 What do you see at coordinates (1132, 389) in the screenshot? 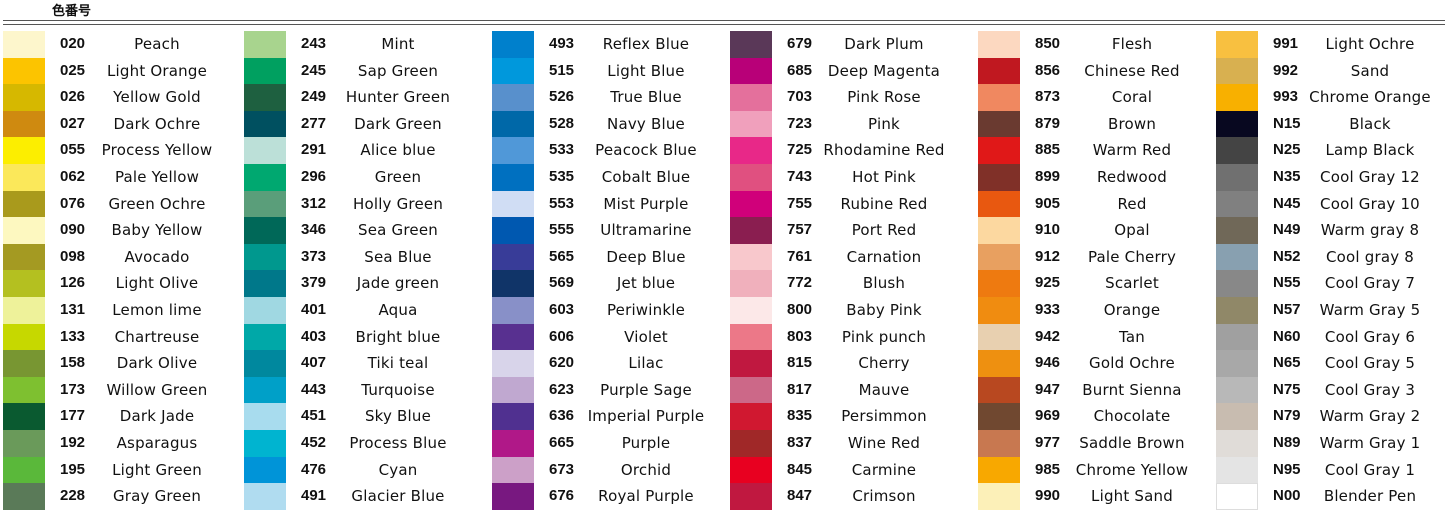
I see `color-name: Burnt Sienna` at bounding box center [1132, 389].